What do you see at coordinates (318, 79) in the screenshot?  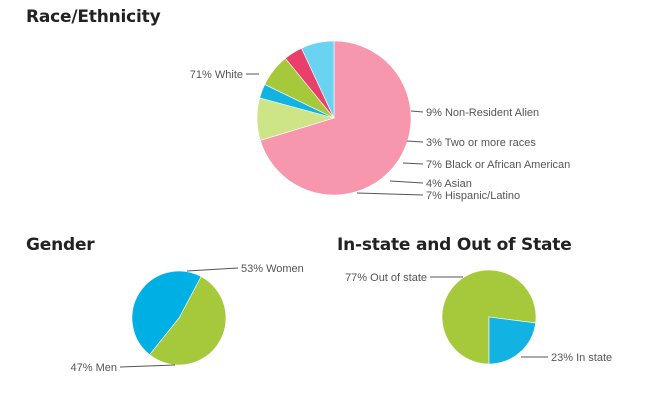 I see `pie-slice-hispanic-latino` at bounding box center [318, 79].